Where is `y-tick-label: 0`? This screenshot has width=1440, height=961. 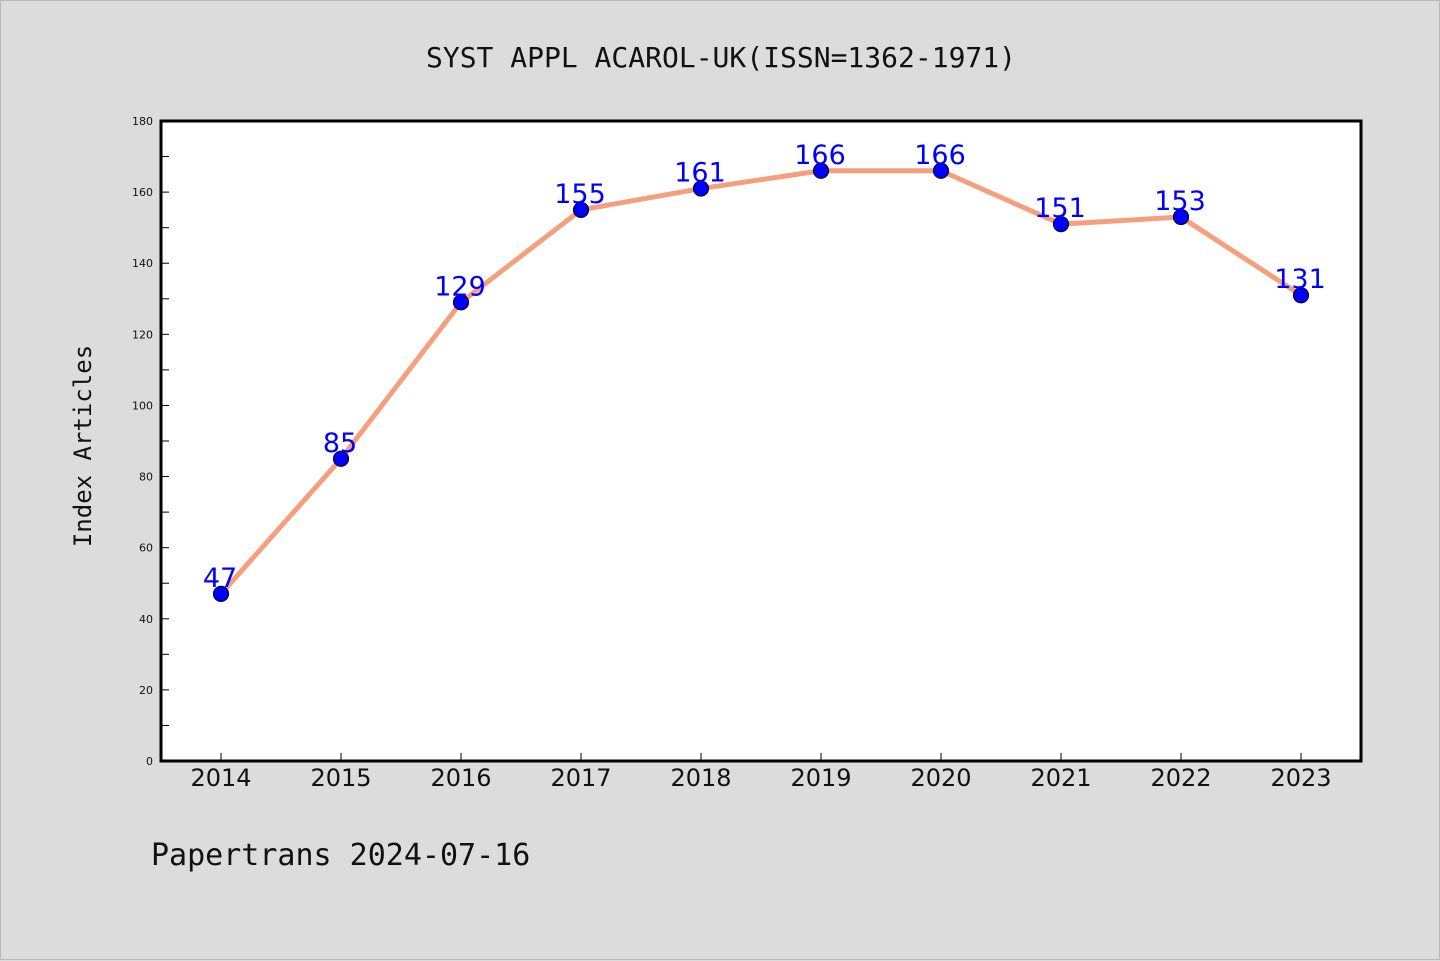
y-tick-label: 0 is located at coordinates (149, 761).